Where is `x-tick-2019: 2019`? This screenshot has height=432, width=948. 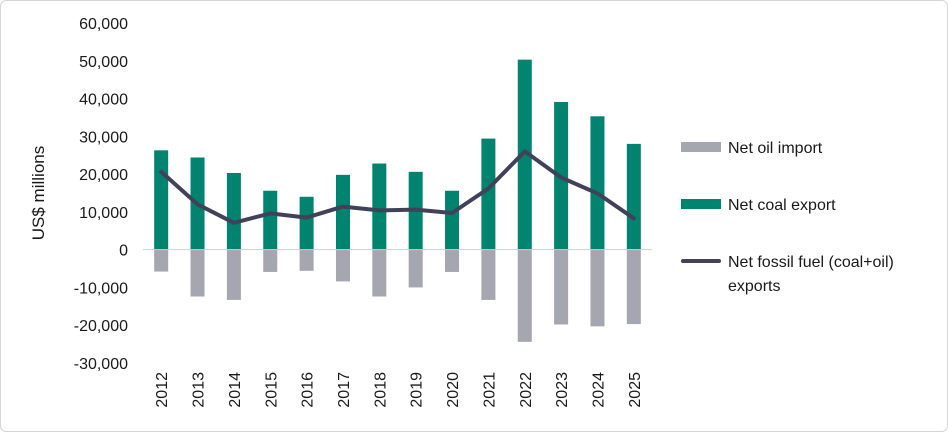 x-tick-2019: 2019 is located at coordinates (417, 390).